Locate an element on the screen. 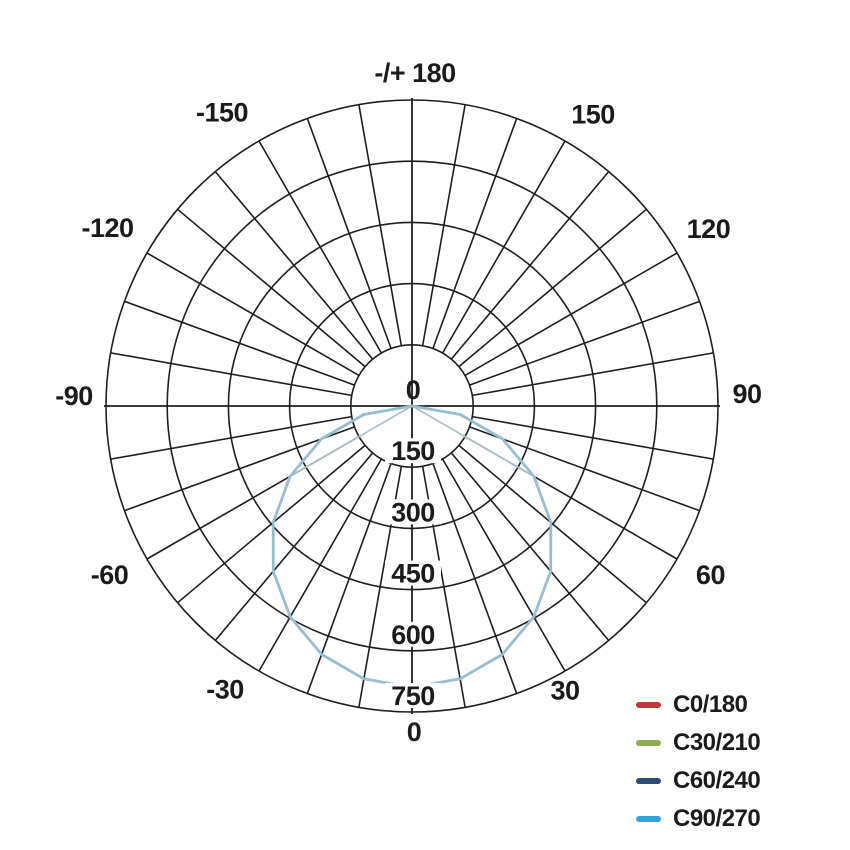 This screenshot has height=850, width=850. radial-tick-label: 300 is located at coordinates (413, 512).